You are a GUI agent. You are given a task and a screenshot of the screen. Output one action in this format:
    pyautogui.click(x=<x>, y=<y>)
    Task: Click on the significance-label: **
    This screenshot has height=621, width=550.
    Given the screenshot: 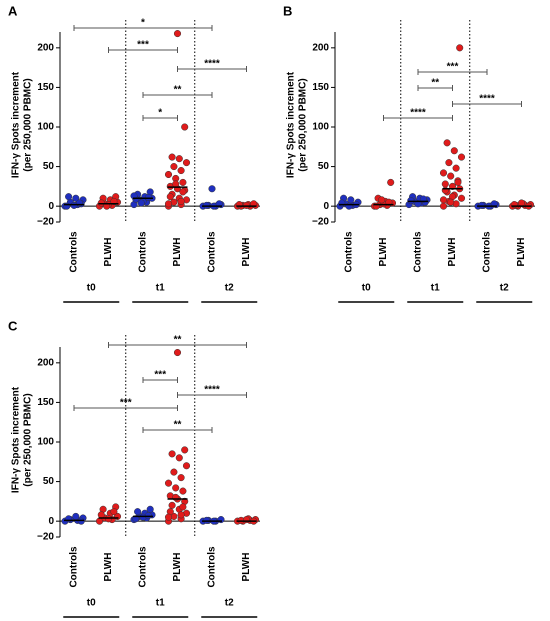 What is the action you would take?
    pyautogui.click(x=178, y=425)
    